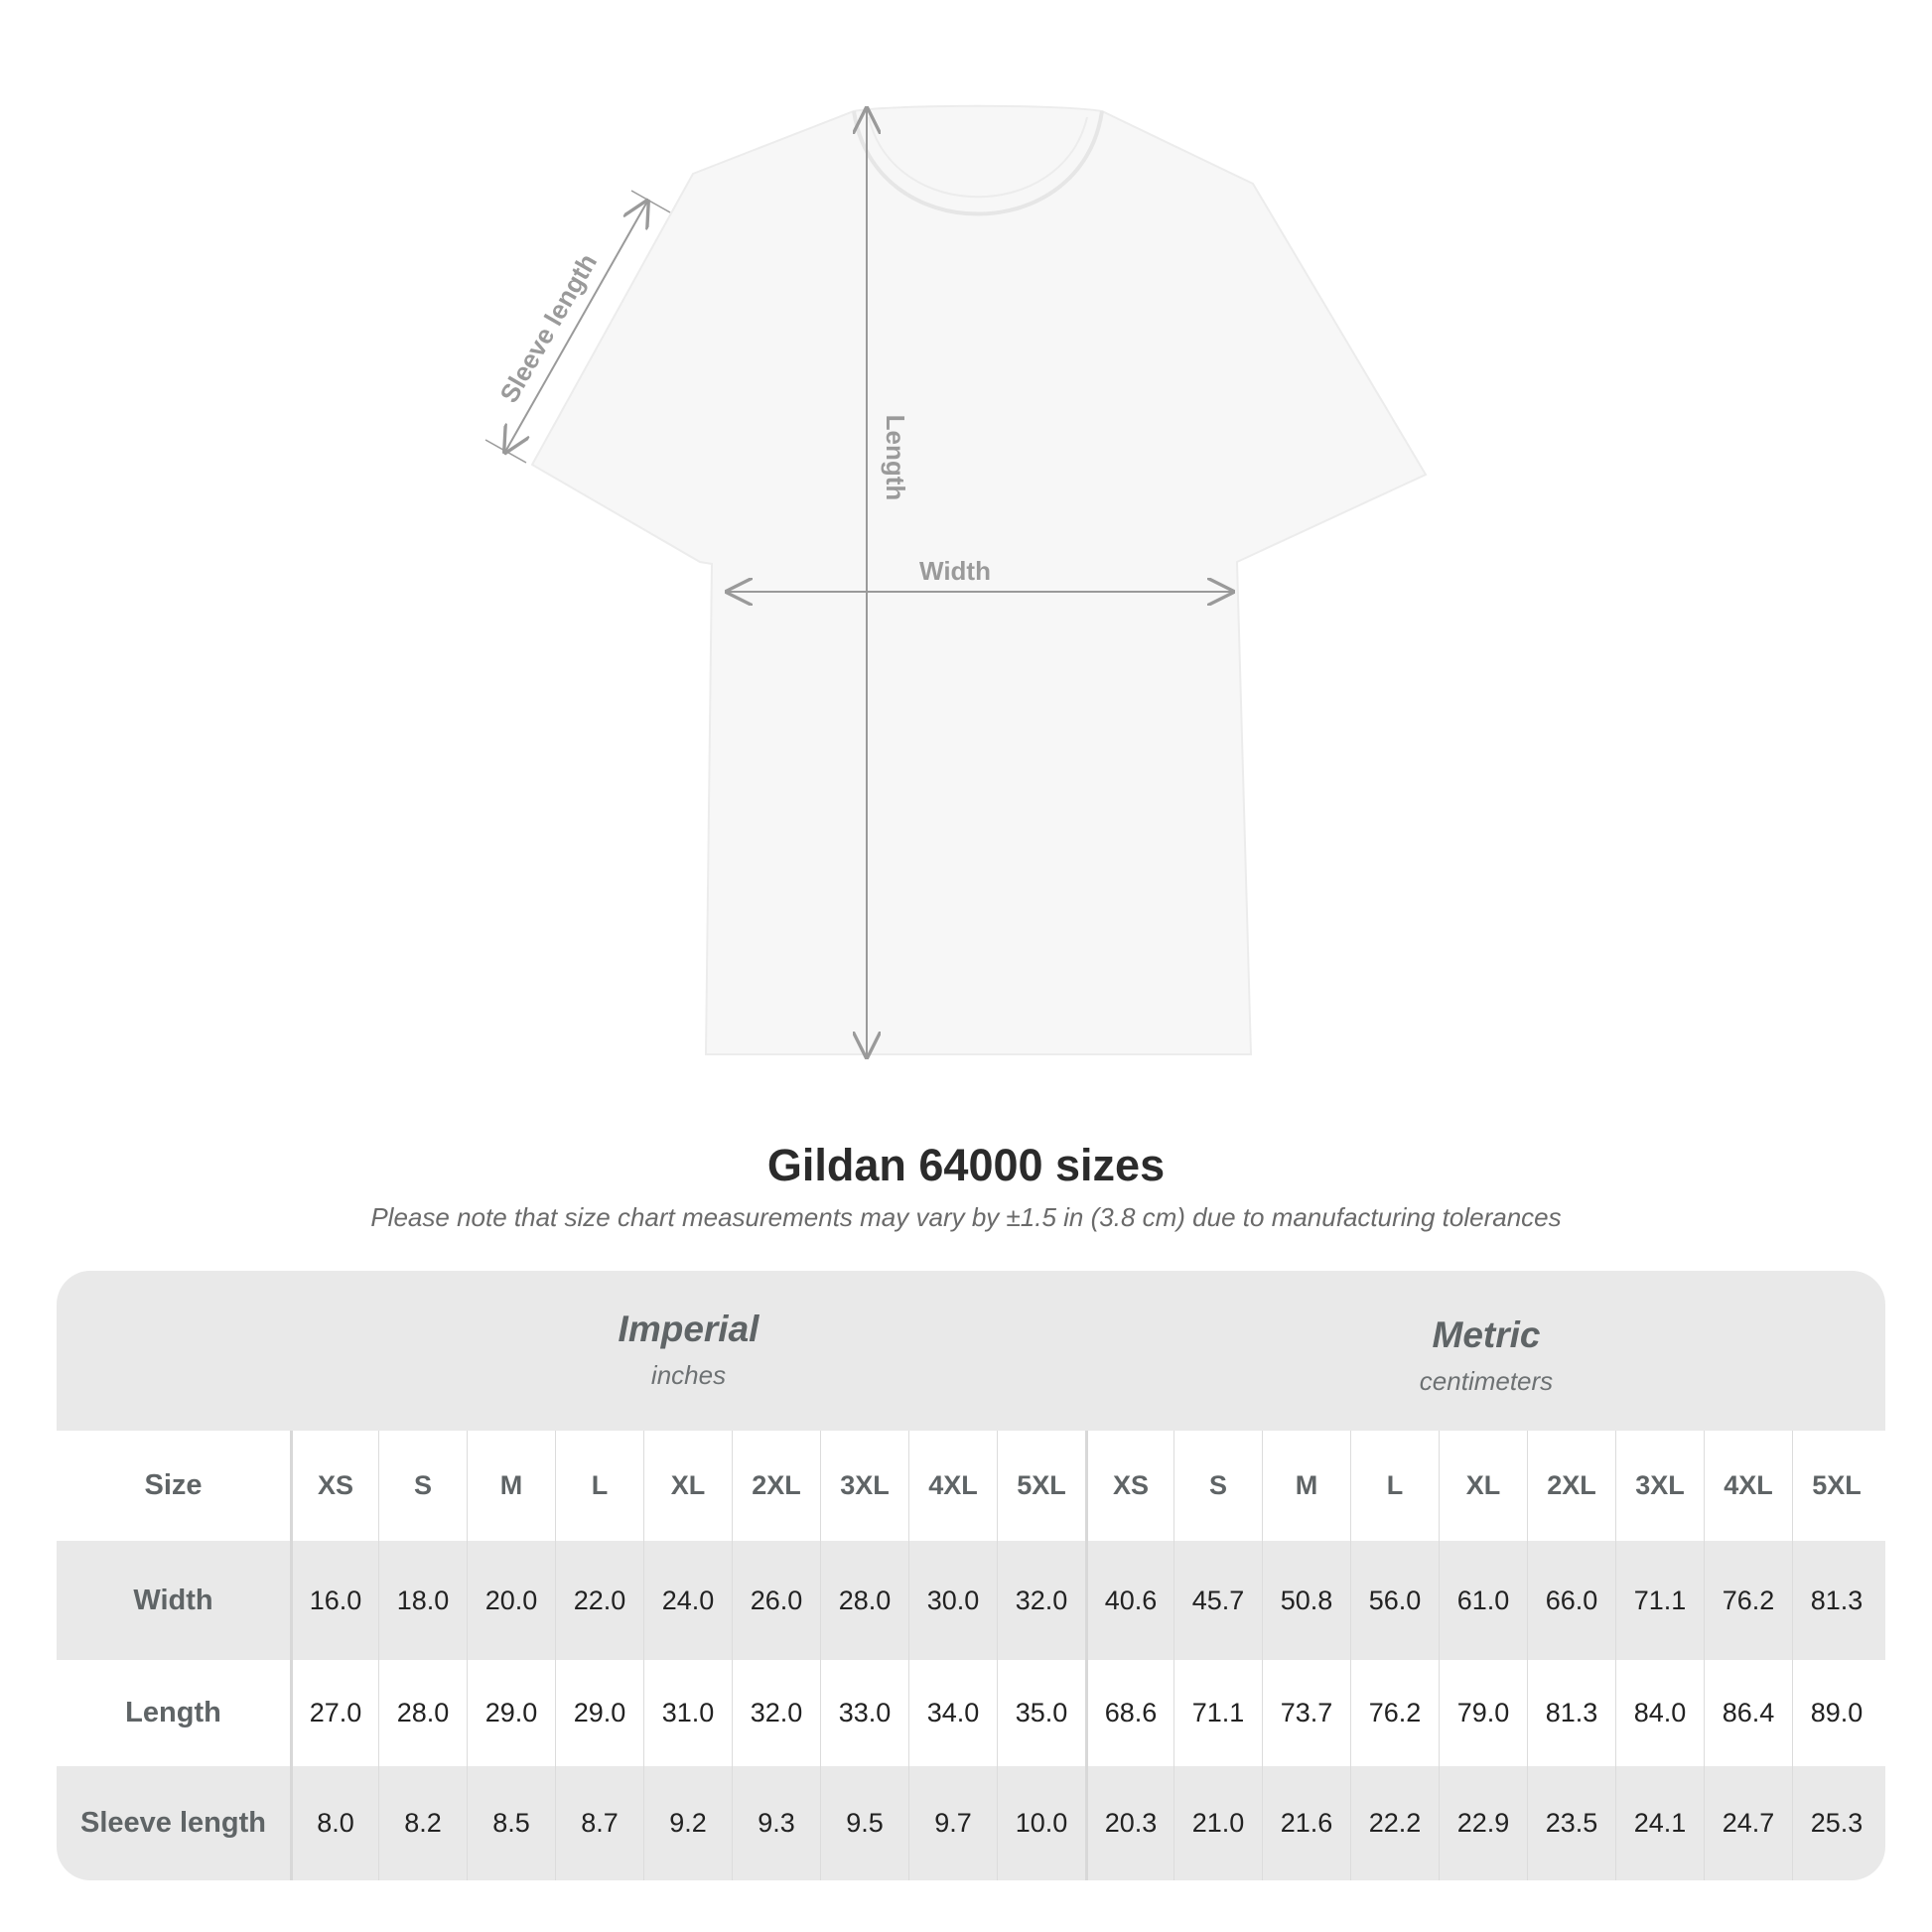  I want to click on table-cell-metric: 23.5, so click(1571, 1823).